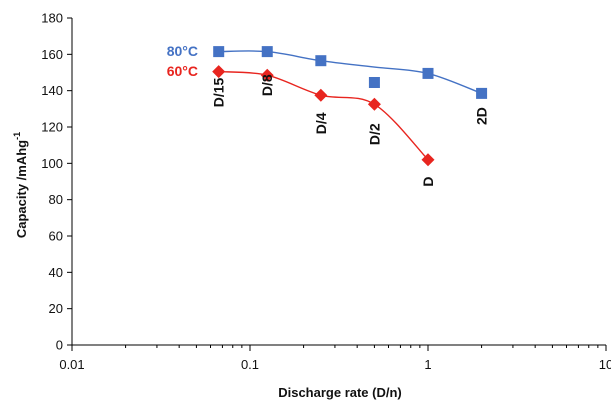 The height and width of the screenshot is (403, 611). Describe the element at coordinates (219, 92) in the screenshot. I see `rate-label: D/15` at that location.